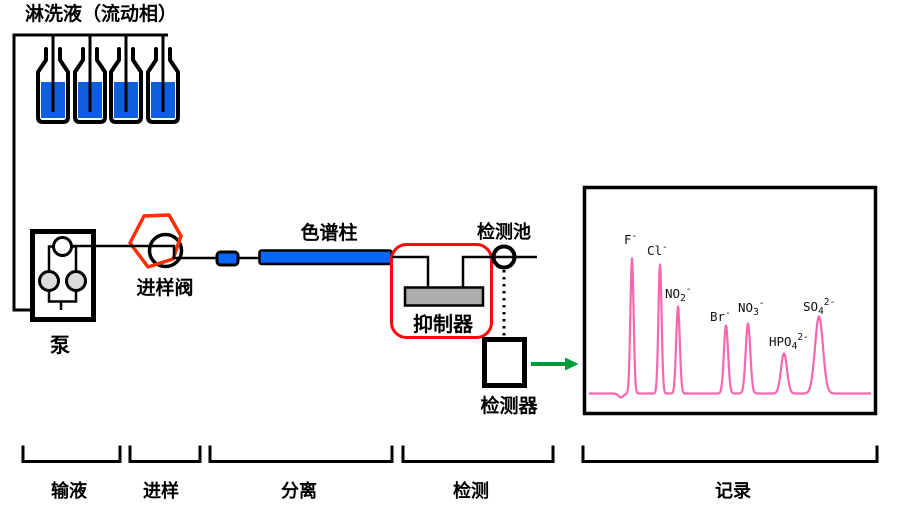  What do you see at coordinates (401, 490) in the screenshot?
I see `stage-labels: 输液 进样 分离 检测 记录` at bounding box center [401, 490].